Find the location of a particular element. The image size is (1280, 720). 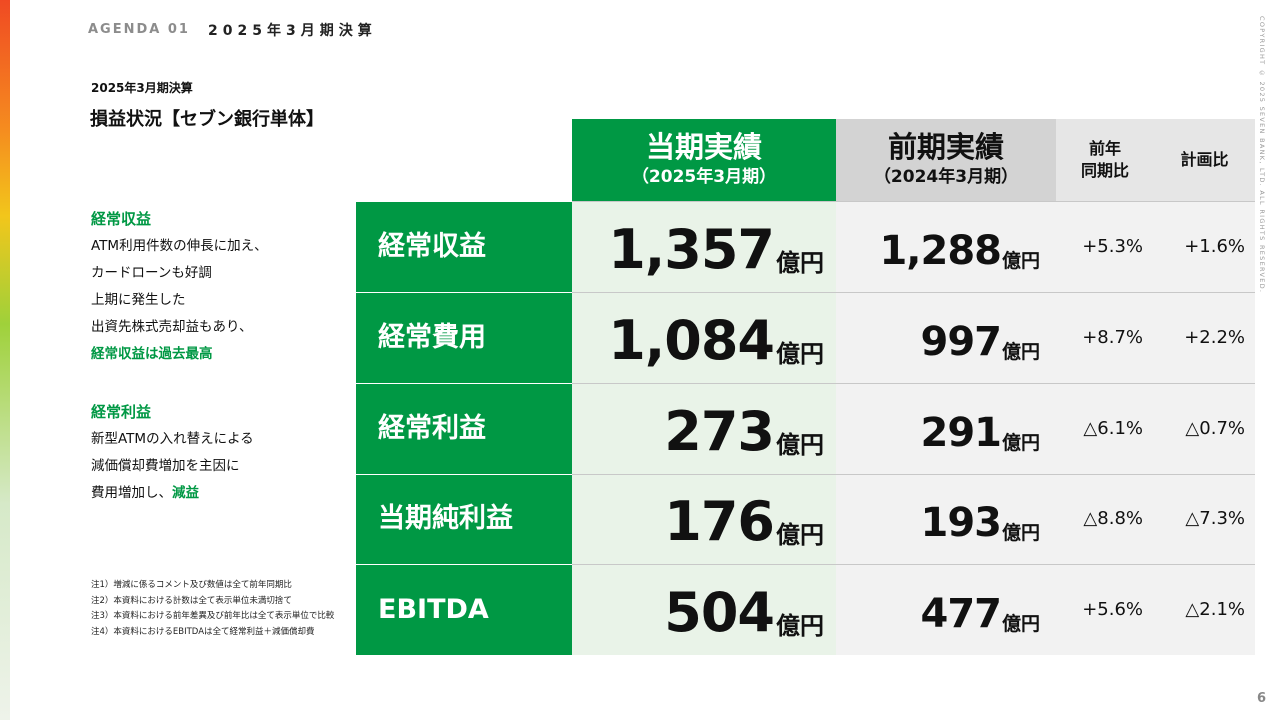

yoy-value: △6.1% is located at coordinates (1113, 428).